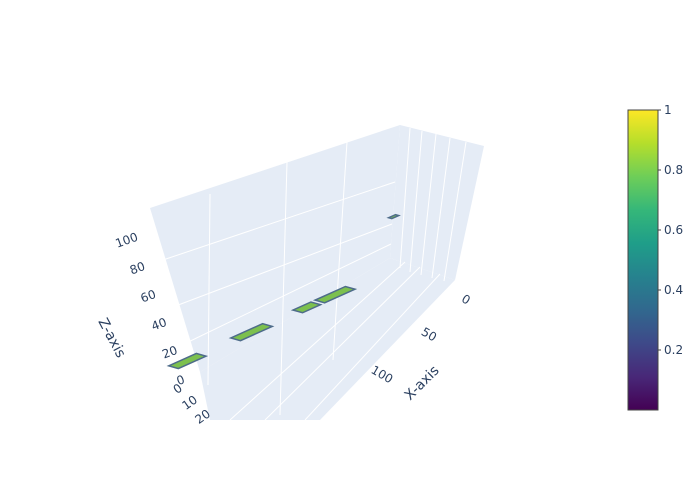 The image size is (700, 500). Describe the element at coordinates (148, 296) in the screenshot. I see `z-tick-label: 60` at that location.